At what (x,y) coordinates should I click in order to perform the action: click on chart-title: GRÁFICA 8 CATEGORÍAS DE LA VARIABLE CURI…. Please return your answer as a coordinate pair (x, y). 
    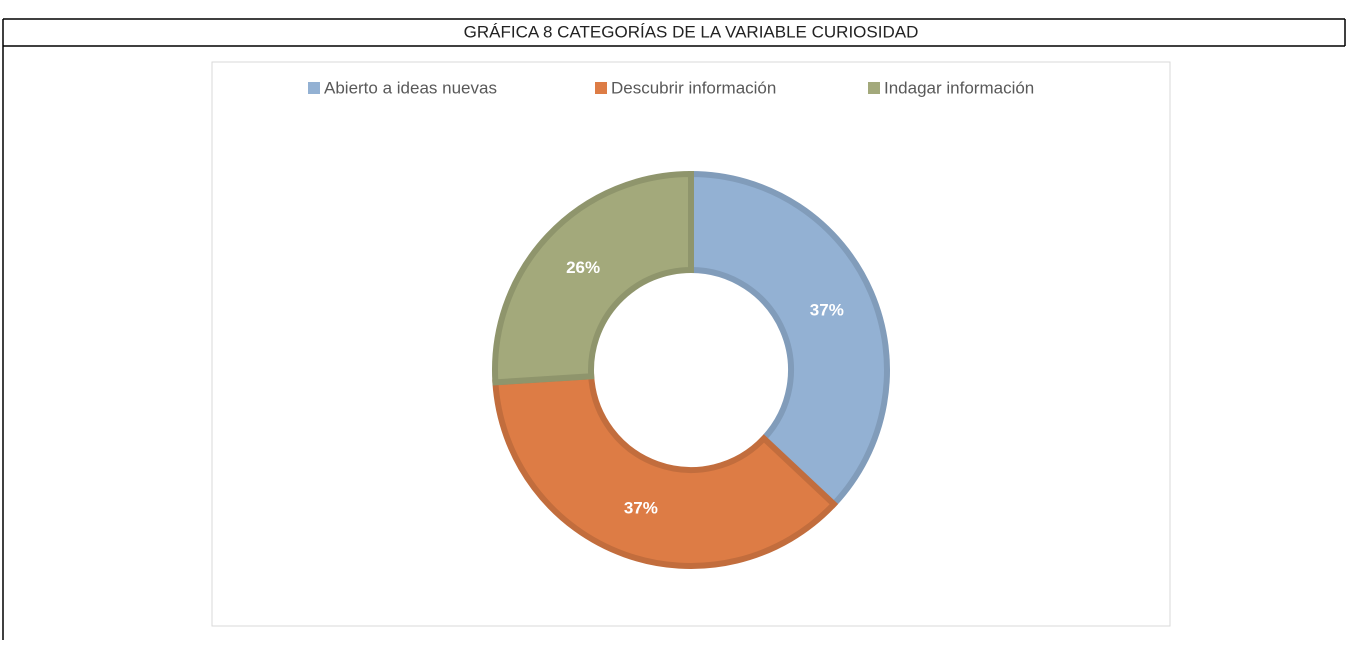
    Looking at the image, I should click on (691, 31).